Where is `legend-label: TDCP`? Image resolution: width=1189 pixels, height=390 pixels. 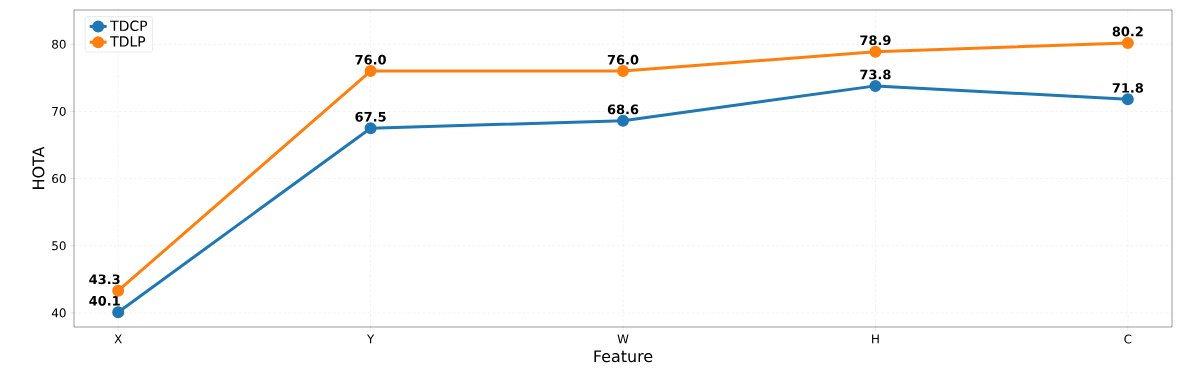
legend-label: TDCP is located at coordinates (129, 26).